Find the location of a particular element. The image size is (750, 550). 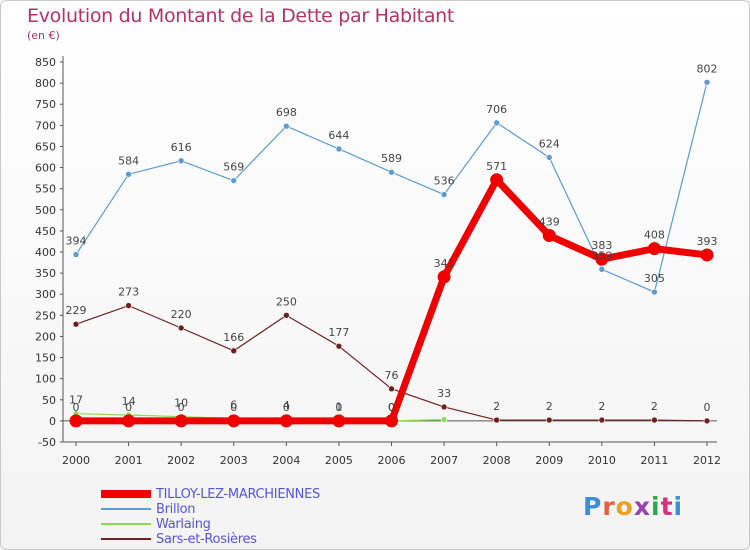

logo-letter: o is located at coordinates (624, 506).